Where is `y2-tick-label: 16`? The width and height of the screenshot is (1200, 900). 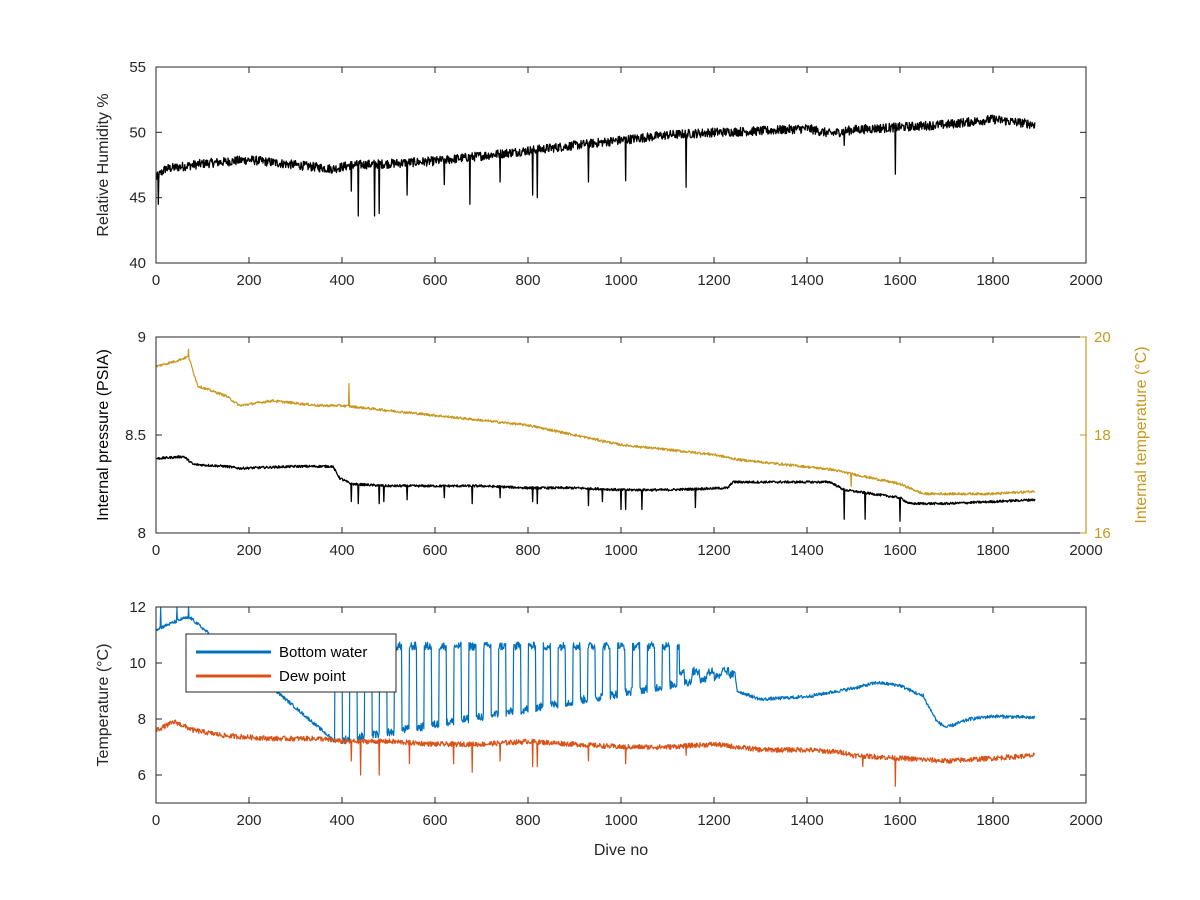
y2-tick-label: 16 is located at coordinates (1102, 533).